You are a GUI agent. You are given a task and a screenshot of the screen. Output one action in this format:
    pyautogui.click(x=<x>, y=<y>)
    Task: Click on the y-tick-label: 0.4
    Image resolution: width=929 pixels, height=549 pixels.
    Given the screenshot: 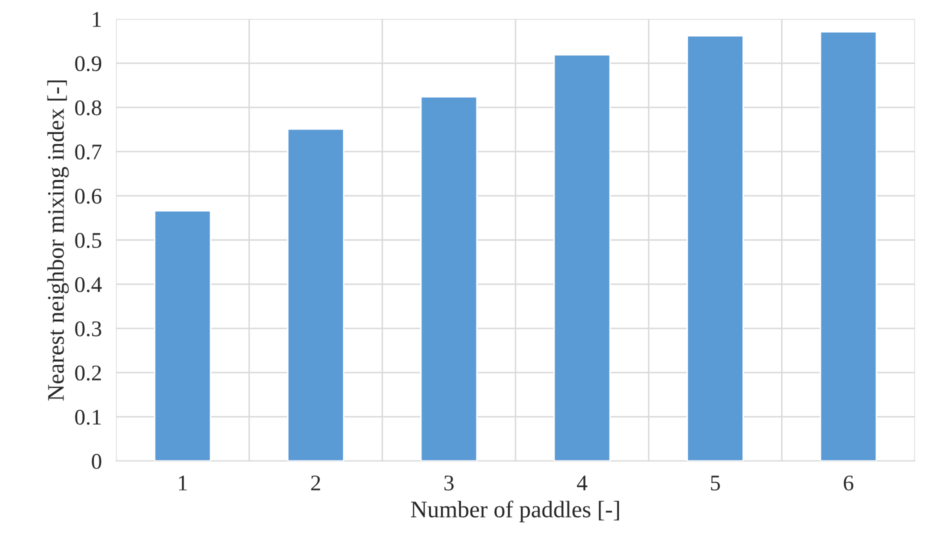 What is the action you would take?
    pyautogui.click(x=88, y=284)
    